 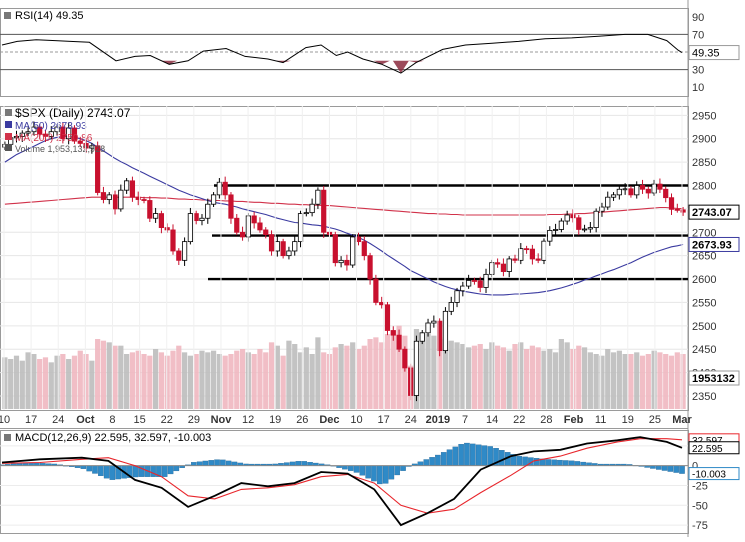 What do you see at coordinates (49, 16) in the screenshot?
I see `rsi-title: RSI(14) 49.35` at bounding box center [49, 16].